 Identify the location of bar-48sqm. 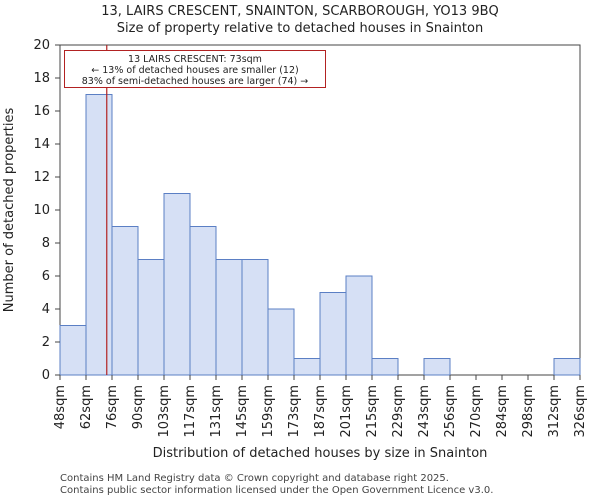
(73, 350).